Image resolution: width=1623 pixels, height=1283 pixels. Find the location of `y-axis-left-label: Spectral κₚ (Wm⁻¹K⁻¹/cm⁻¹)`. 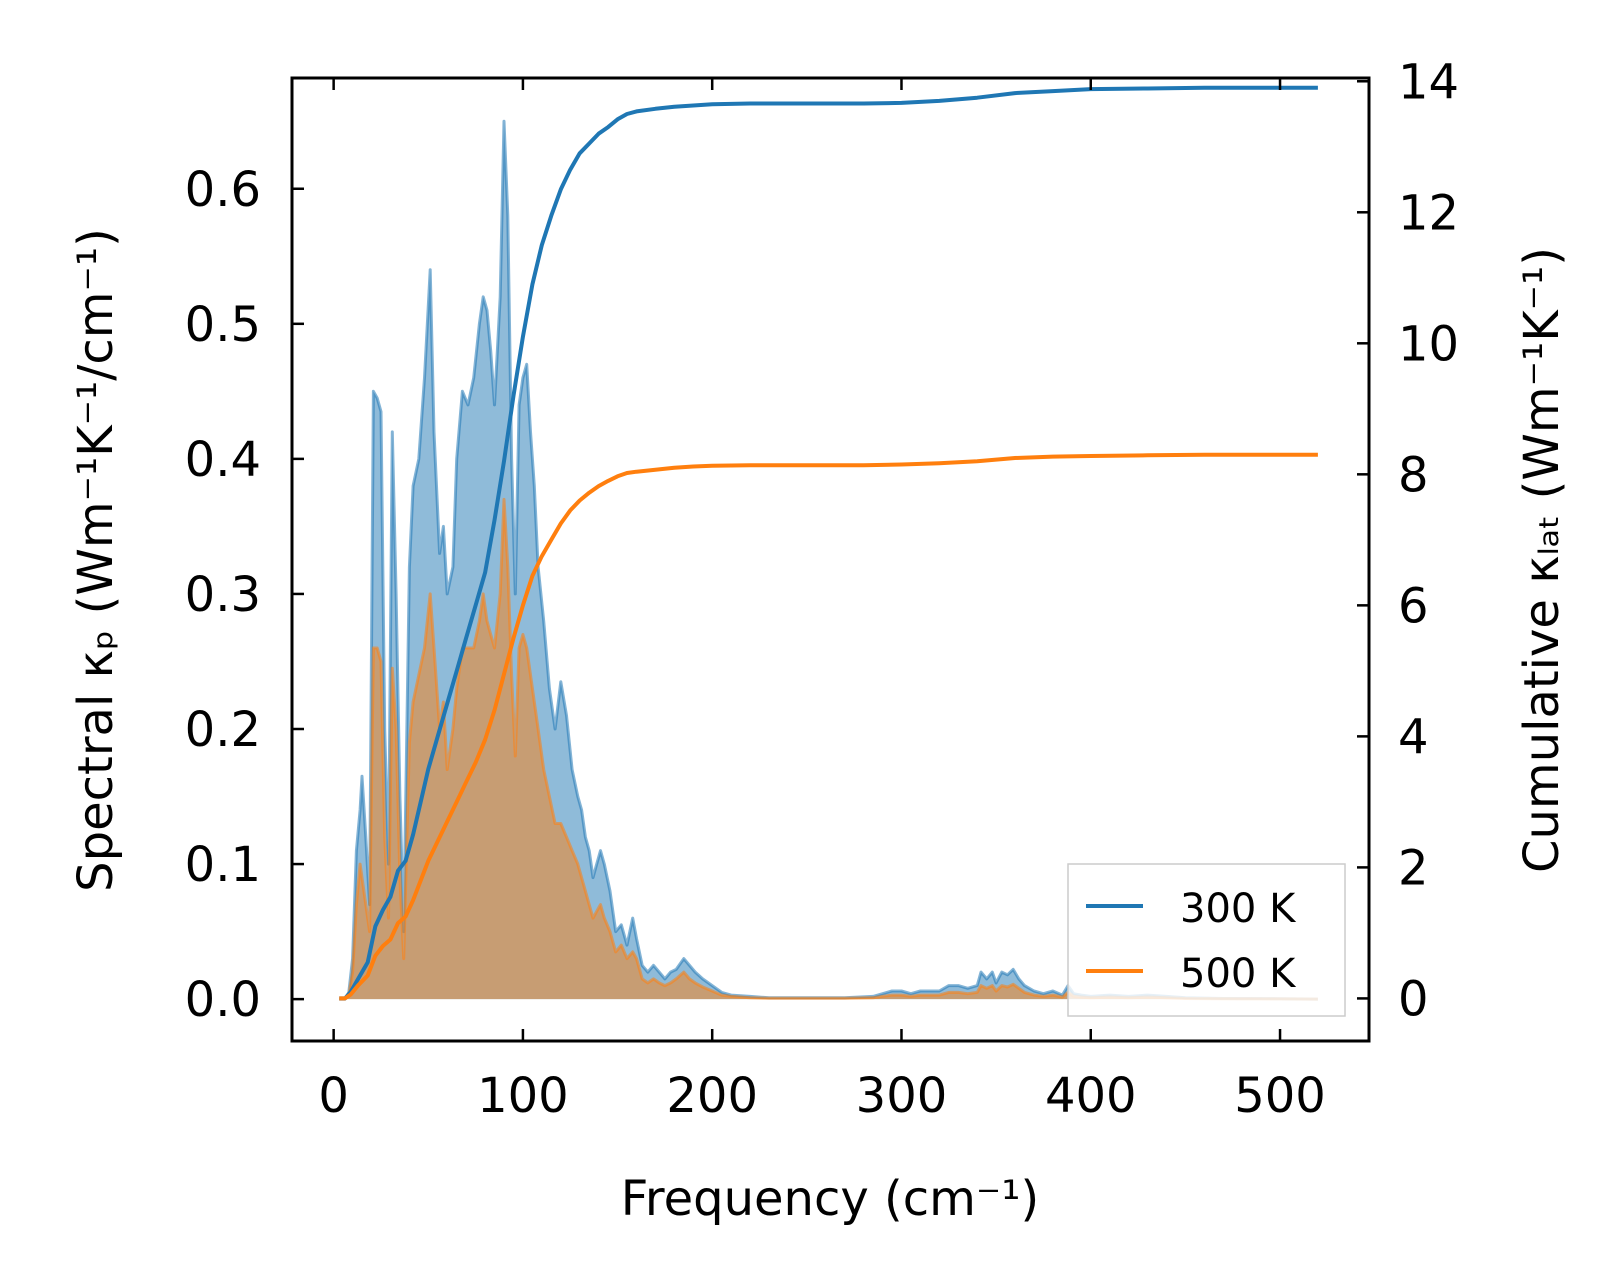

y-axis-left-label: Spectral κₚ (Wm⁻¹K⁻¹/cm⁻¹) is located at coordinates (96, 560).